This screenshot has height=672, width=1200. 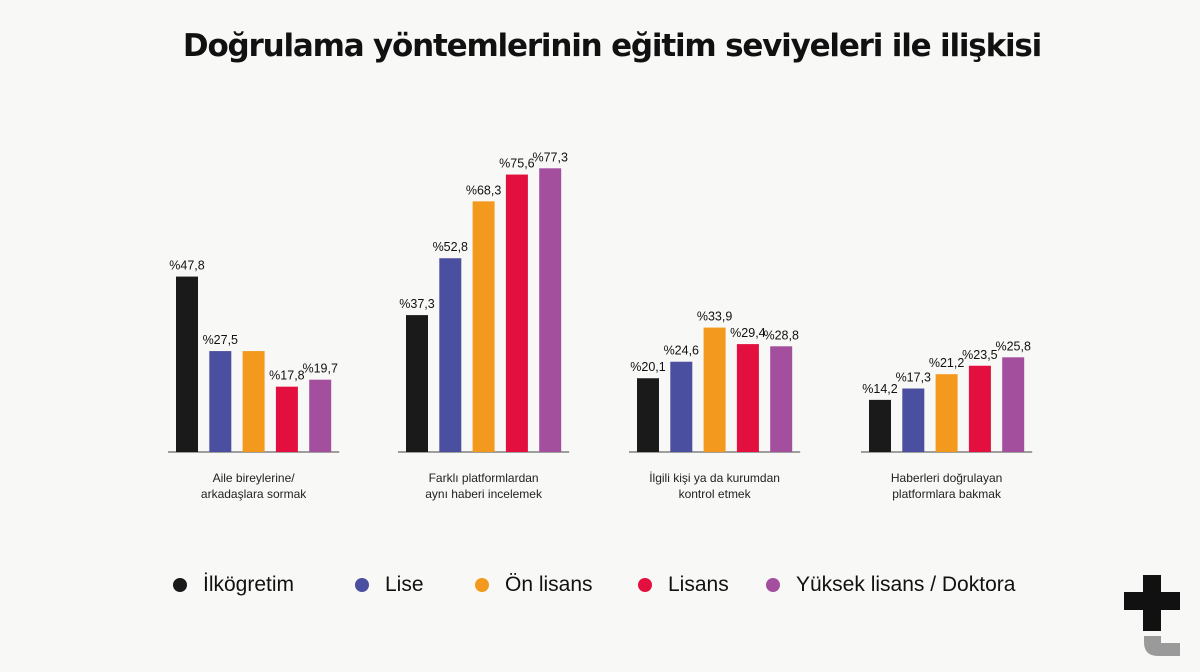 I want to click on value-label-lise-4: %17,3, so click(x=913, y=378).